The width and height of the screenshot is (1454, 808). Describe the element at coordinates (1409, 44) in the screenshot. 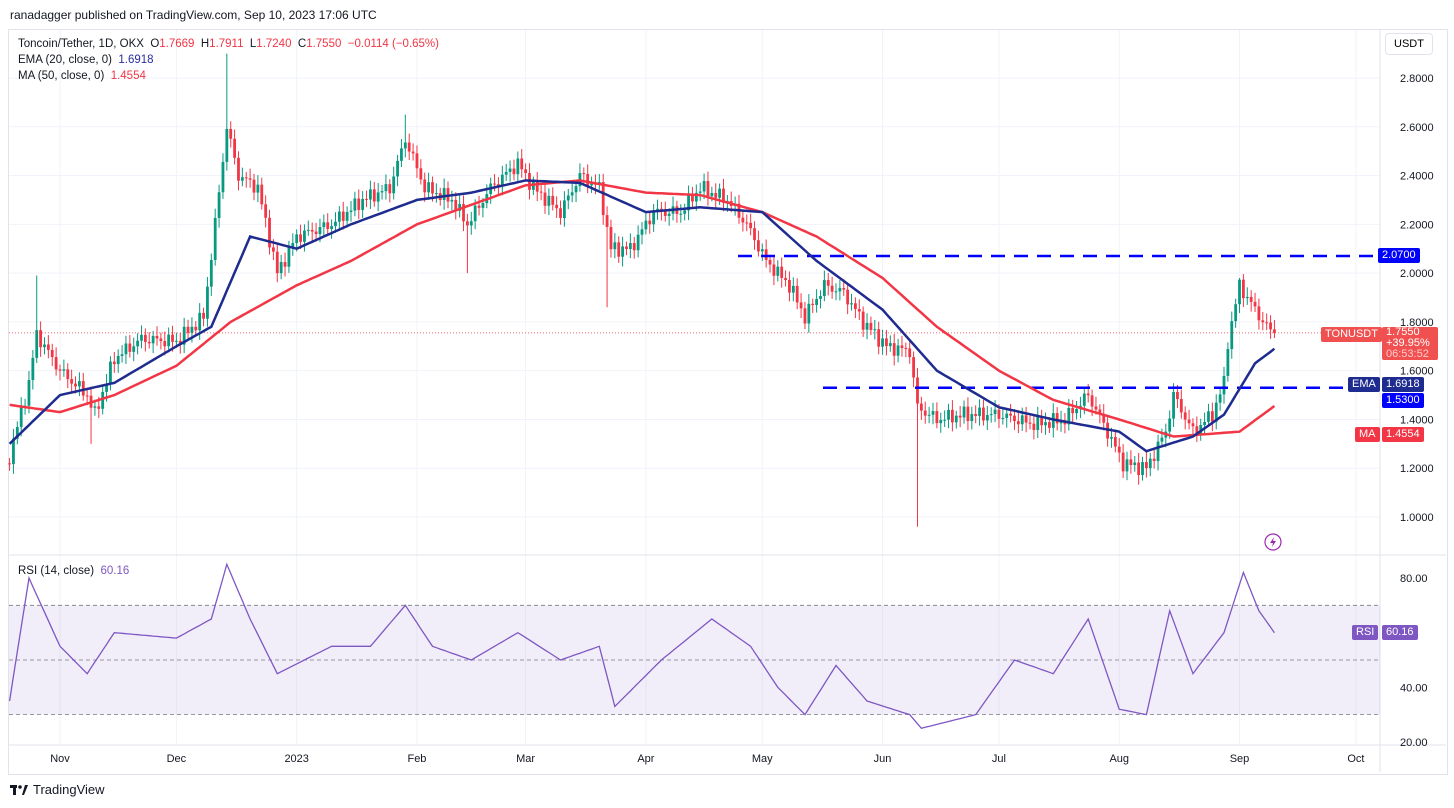

I see `currency-button: USDT` at that location.